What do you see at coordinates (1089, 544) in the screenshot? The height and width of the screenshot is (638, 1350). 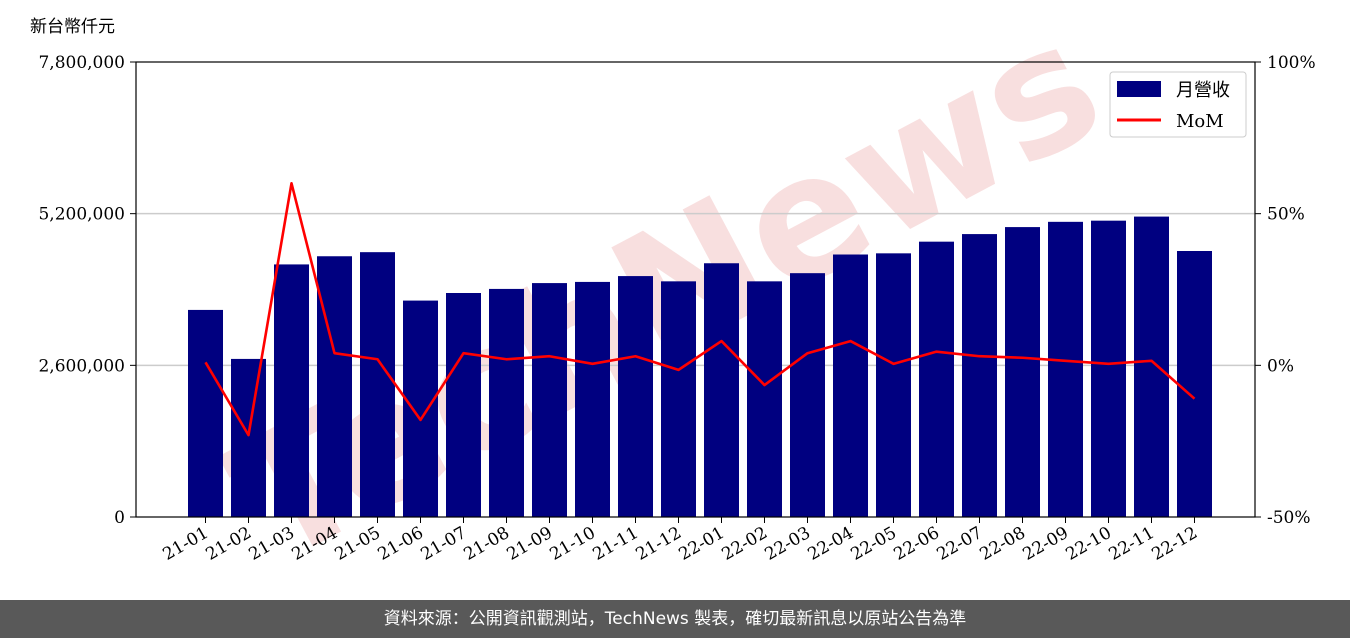 I see `x-tick-label: 22-10` at bounding box center [1089, 544].